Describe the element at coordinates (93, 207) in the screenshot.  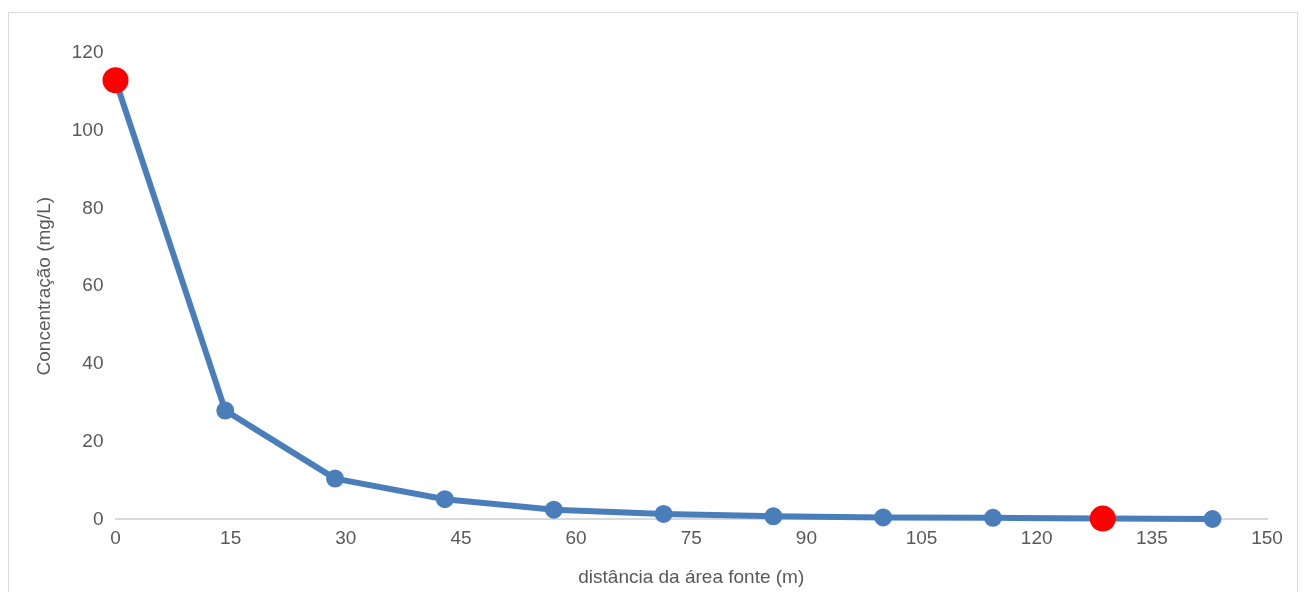
I see `y-tick-label: 80` at that location.